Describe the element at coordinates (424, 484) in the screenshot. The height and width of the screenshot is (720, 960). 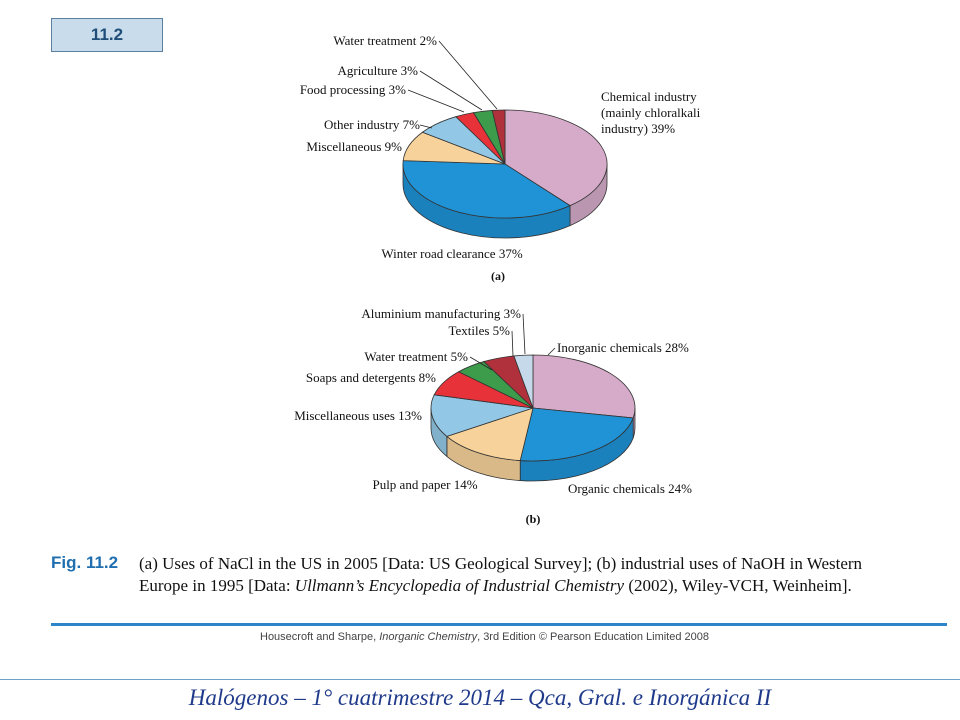
I see `pie-1-label-2: Pulp and paper 14%` at that location.